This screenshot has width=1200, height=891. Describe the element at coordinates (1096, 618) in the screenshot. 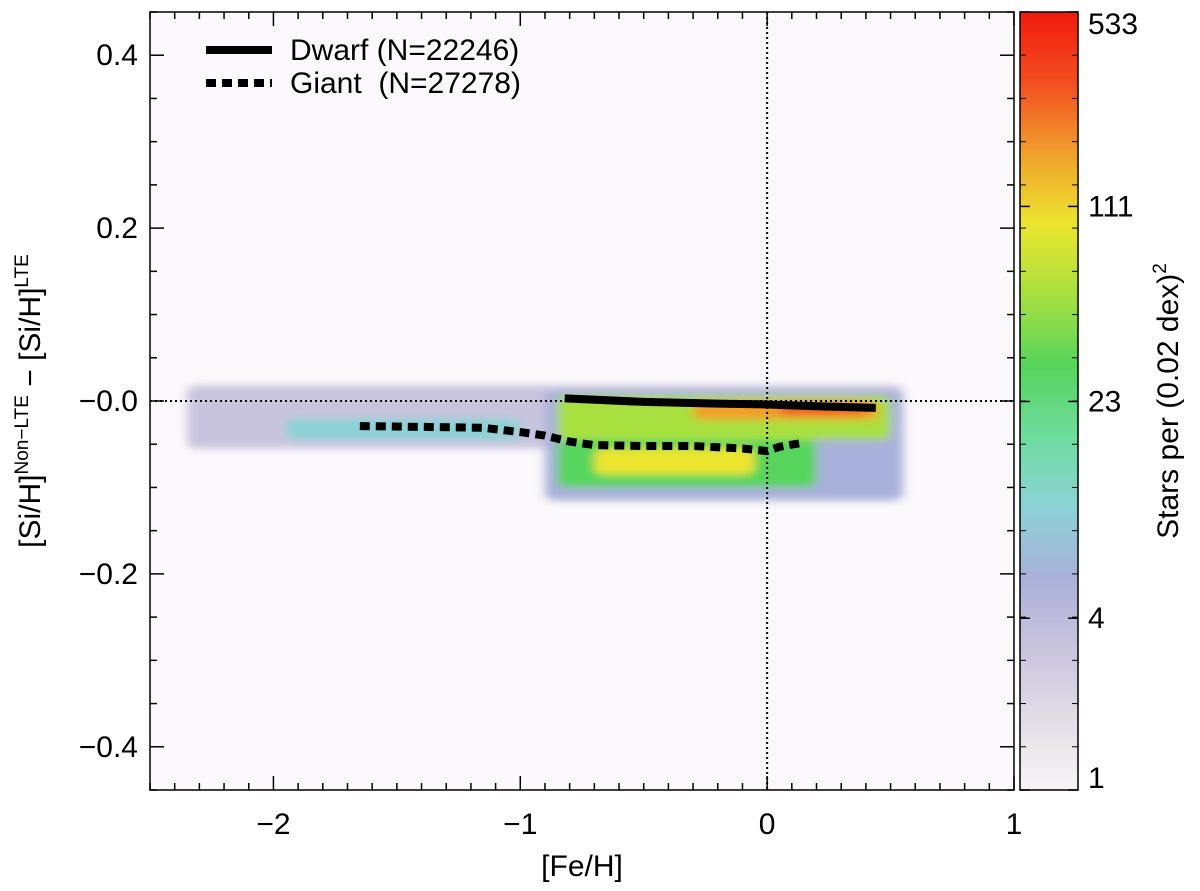

I see `colorbar-tick-label: 4` at that location.